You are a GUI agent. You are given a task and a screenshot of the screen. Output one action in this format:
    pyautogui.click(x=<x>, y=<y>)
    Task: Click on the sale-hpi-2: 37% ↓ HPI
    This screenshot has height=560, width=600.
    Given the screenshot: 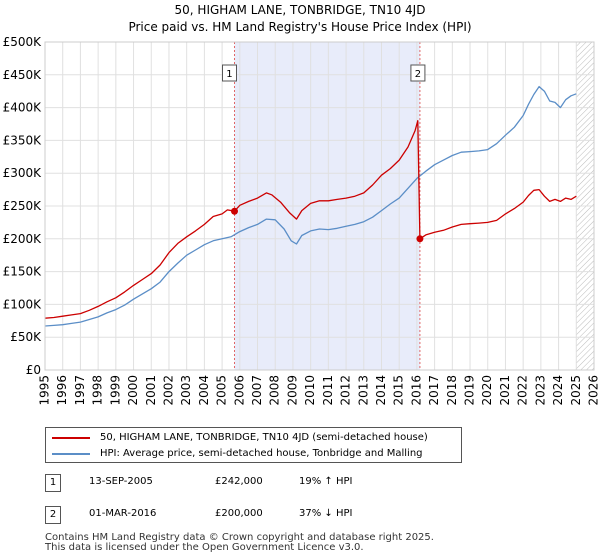 What is the action you would take?
    pyautogui.click(x=326, y=513)
    